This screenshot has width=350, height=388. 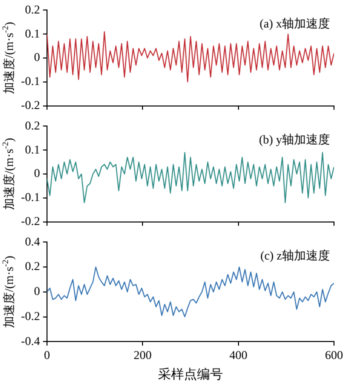 I want to click on annotation: (c) z轴加速度, so click(x=295, y=255).